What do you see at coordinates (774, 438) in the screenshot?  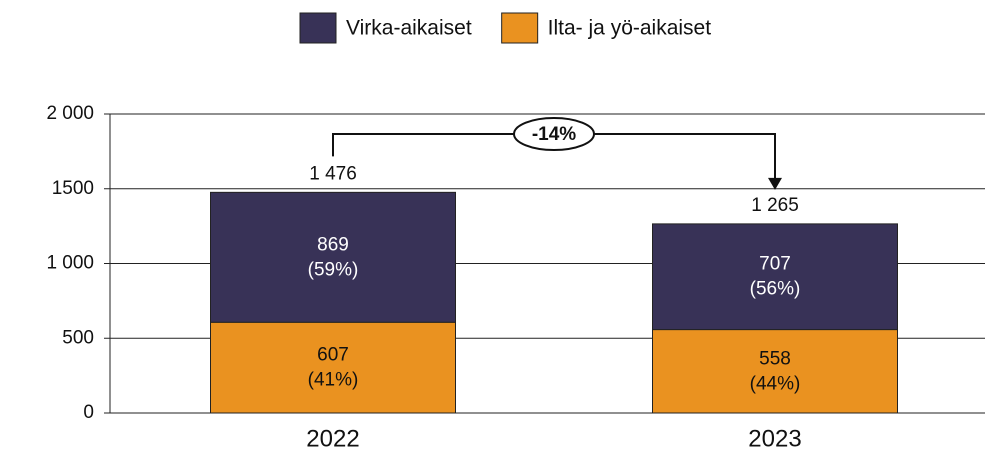 I see `x-tick-label: 2023` at bounding box center [774, 438].